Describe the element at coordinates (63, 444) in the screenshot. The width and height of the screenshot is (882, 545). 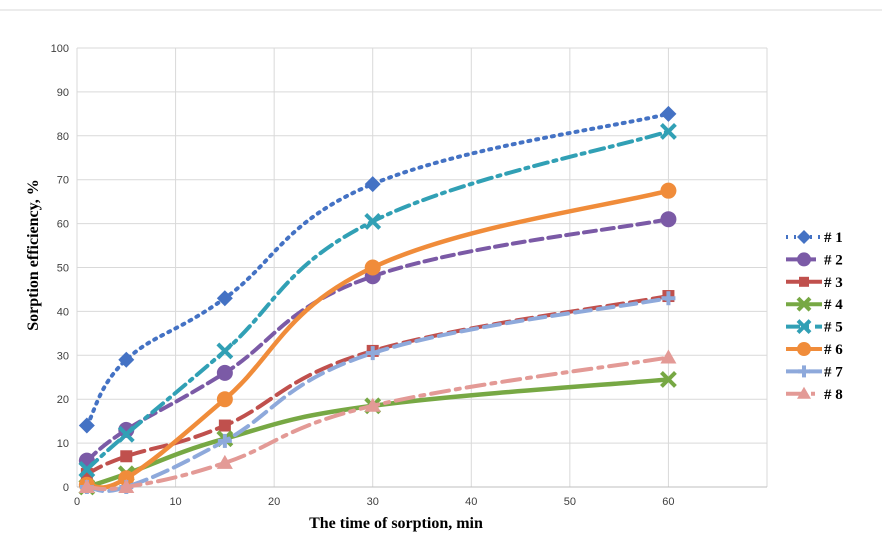
I see `y-tick-label: 10` at that location.